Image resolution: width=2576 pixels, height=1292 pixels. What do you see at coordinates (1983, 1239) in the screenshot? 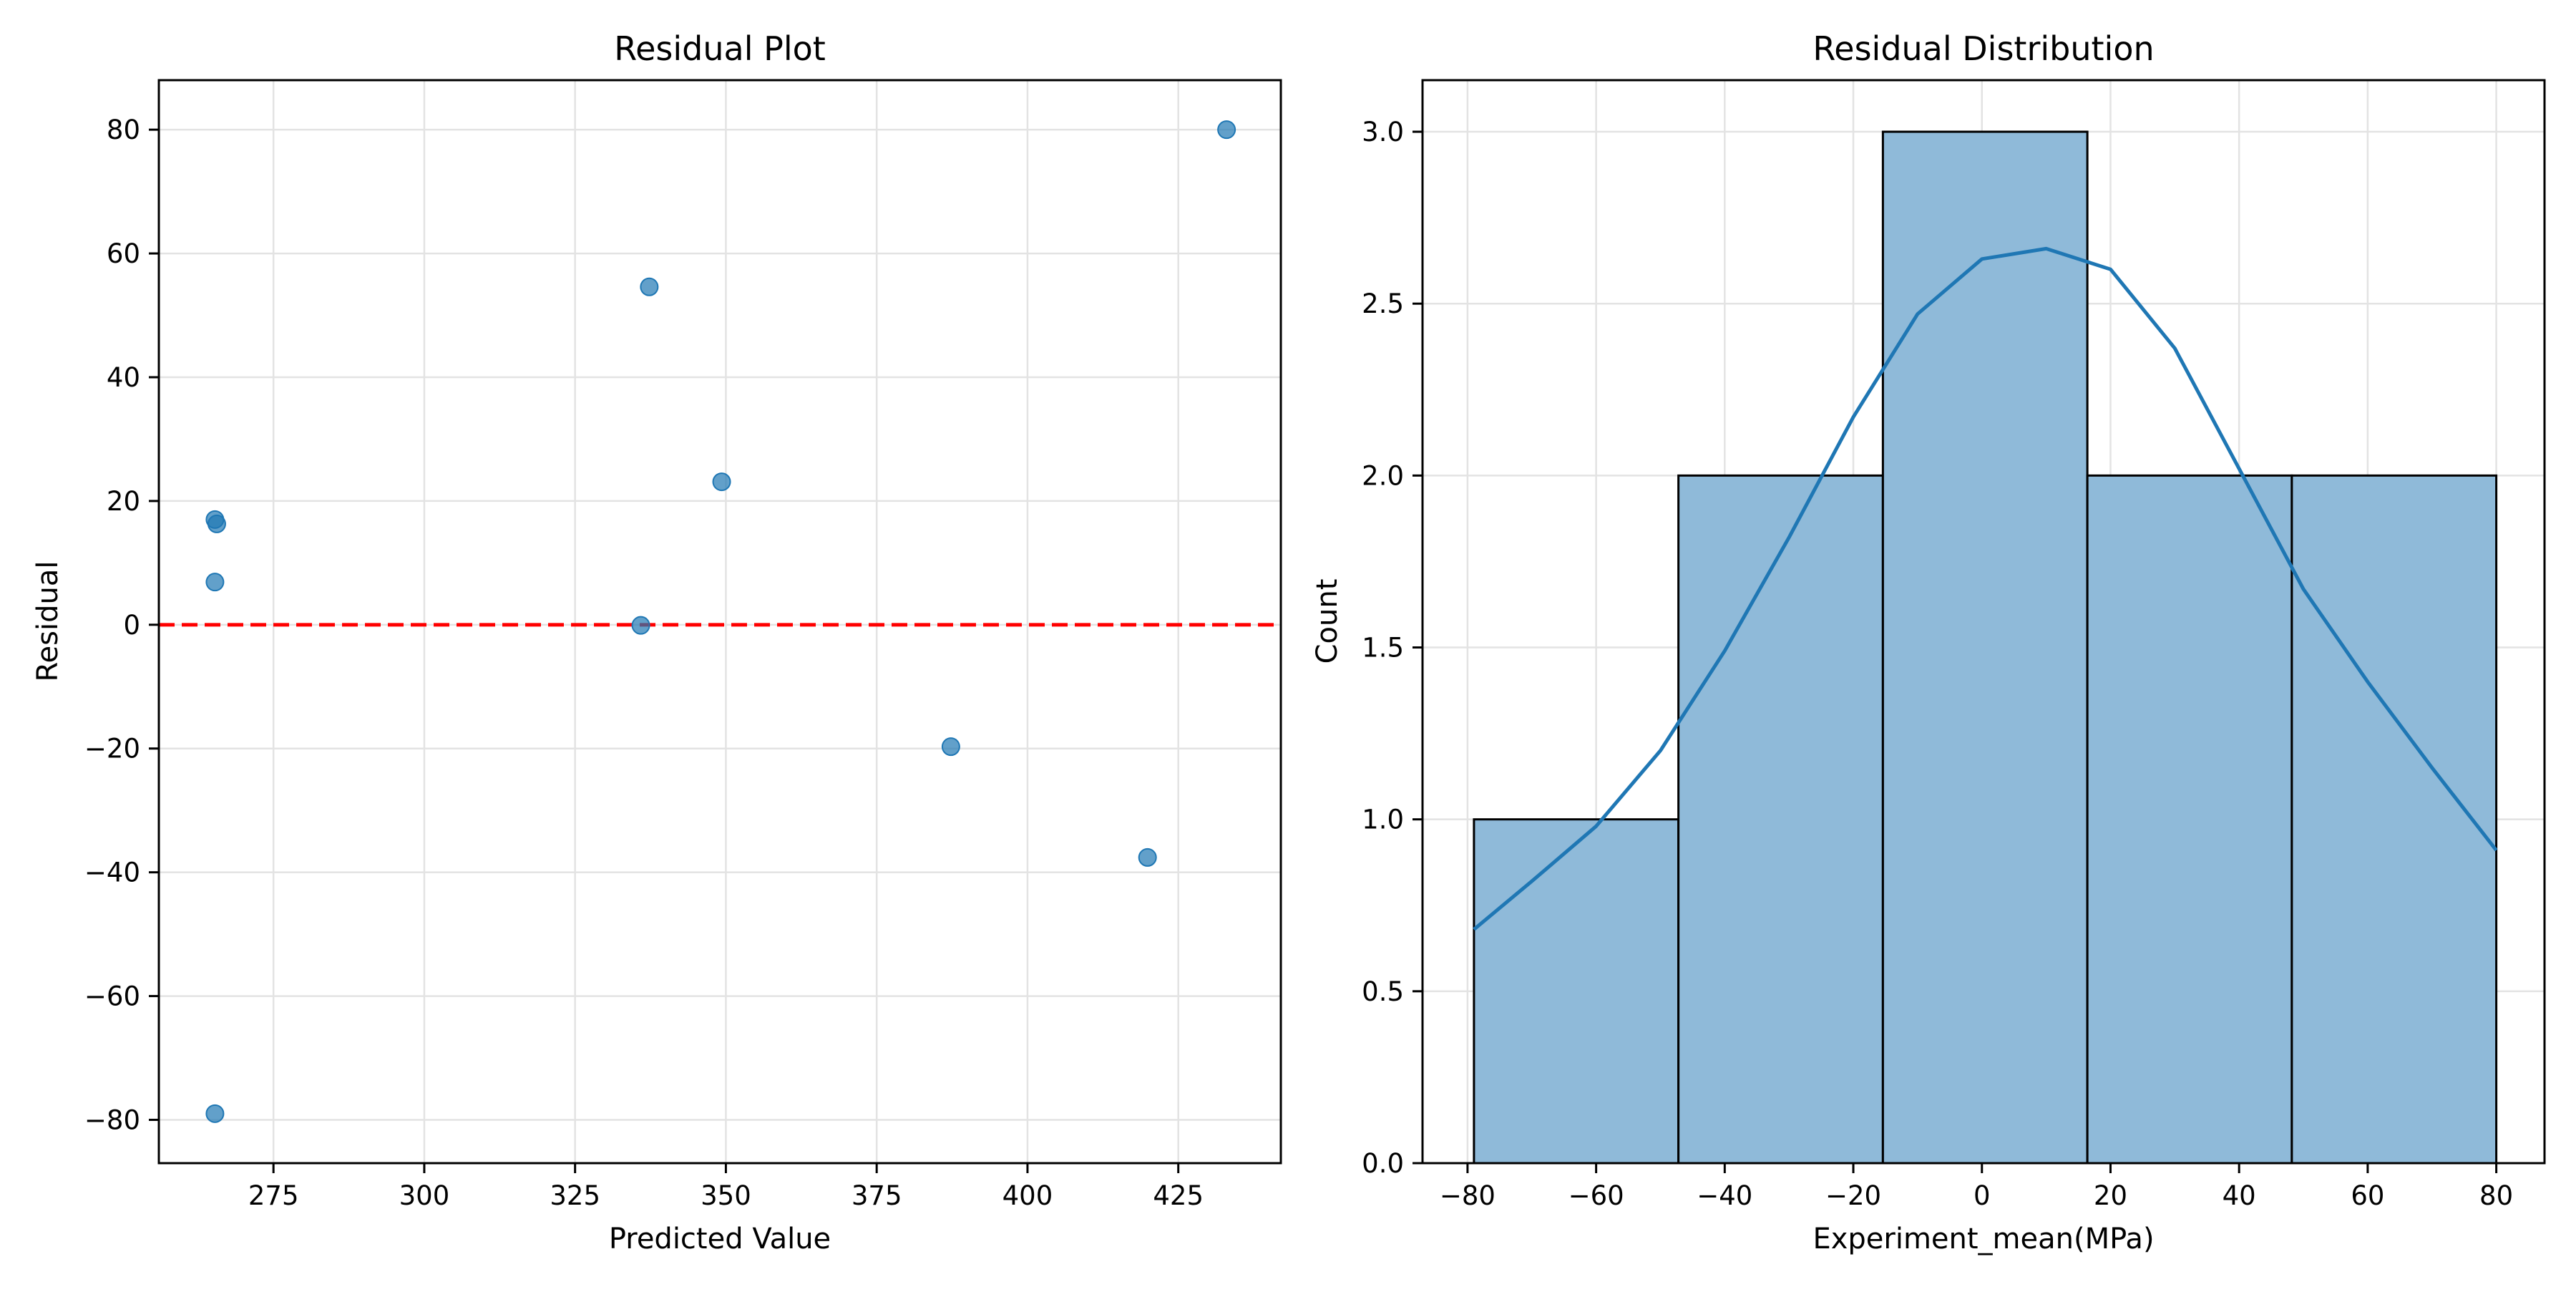
I see `residual-distribution-x-label: Experiment_mean(MPa)` at bounding box center [1983, 1239].